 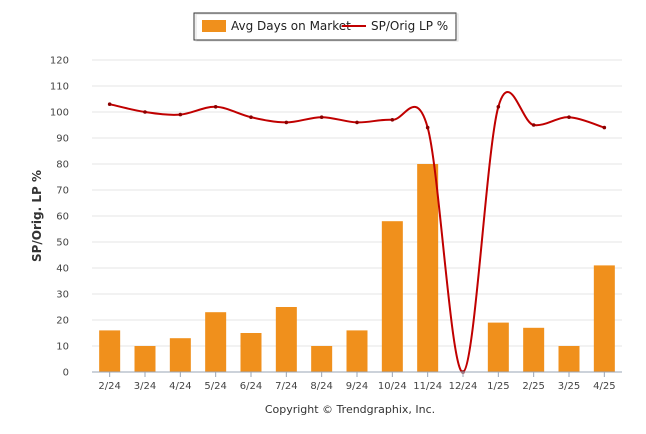 What do you see at coordinates (59, 61) in the screenshot?
I see `y-tick-label: 120` at bounding box center [59, 61].